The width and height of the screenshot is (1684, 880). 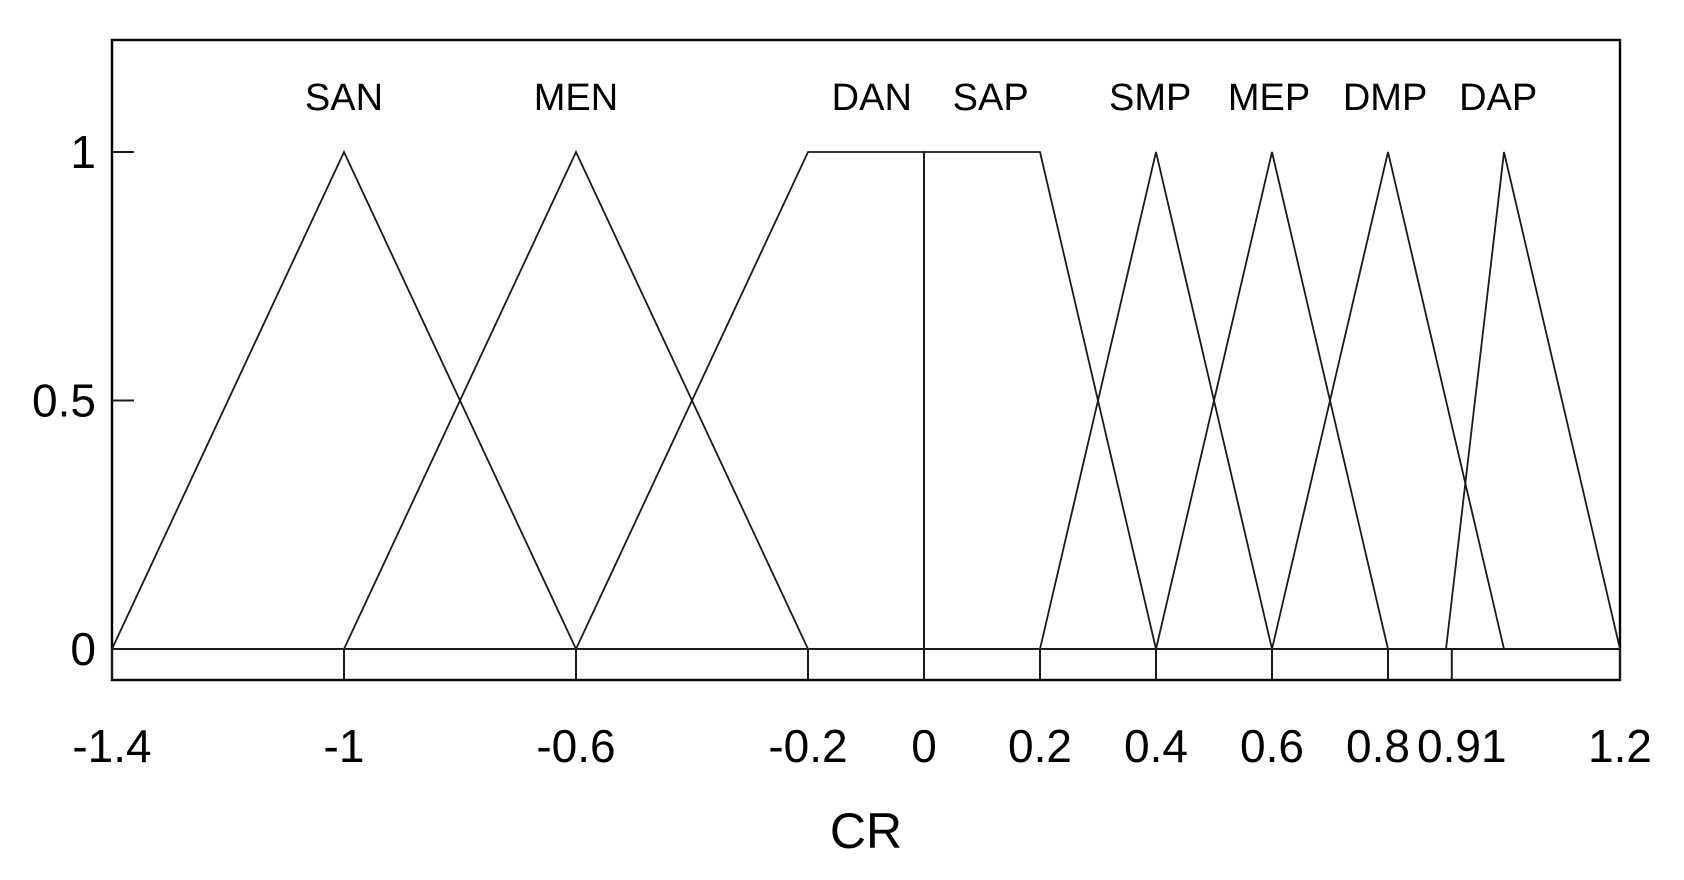 I want to click on x-tick-label: 0.4, so click(x=1156, y=746).